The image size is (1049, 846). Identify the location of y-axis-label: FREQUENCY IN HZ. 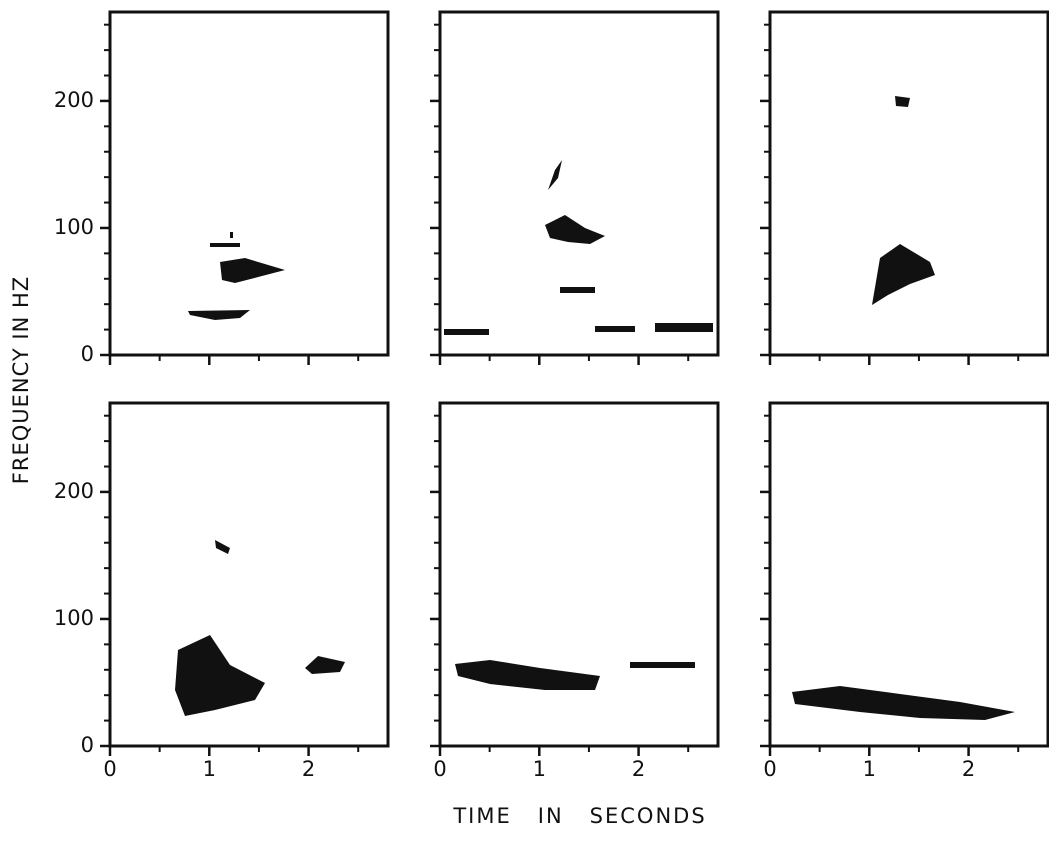
(21, 380).